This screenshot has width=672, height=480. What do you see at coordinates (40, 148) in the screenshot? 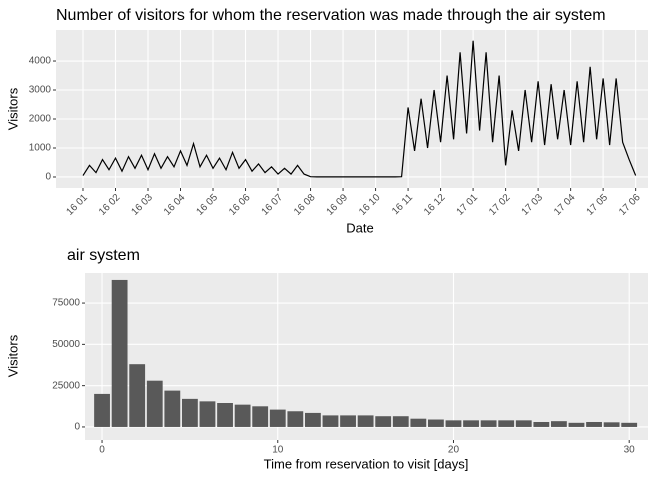
I see `y-tick-label: 1000` at bounding box center [40, 148].